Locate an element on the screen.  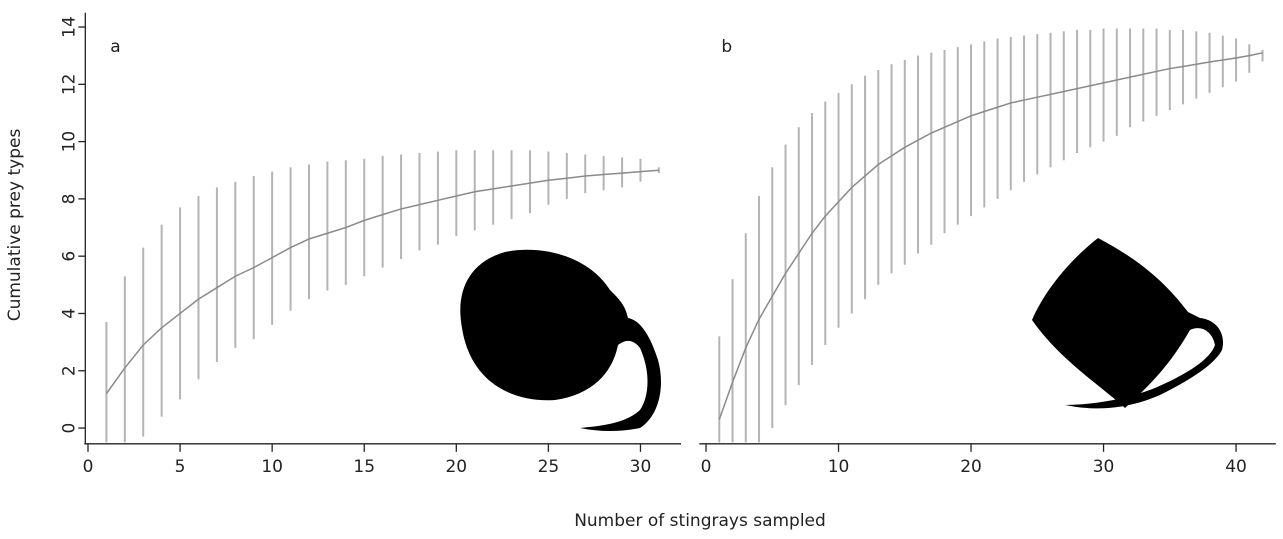
stingray-b is located at coordinates (1128, 323).